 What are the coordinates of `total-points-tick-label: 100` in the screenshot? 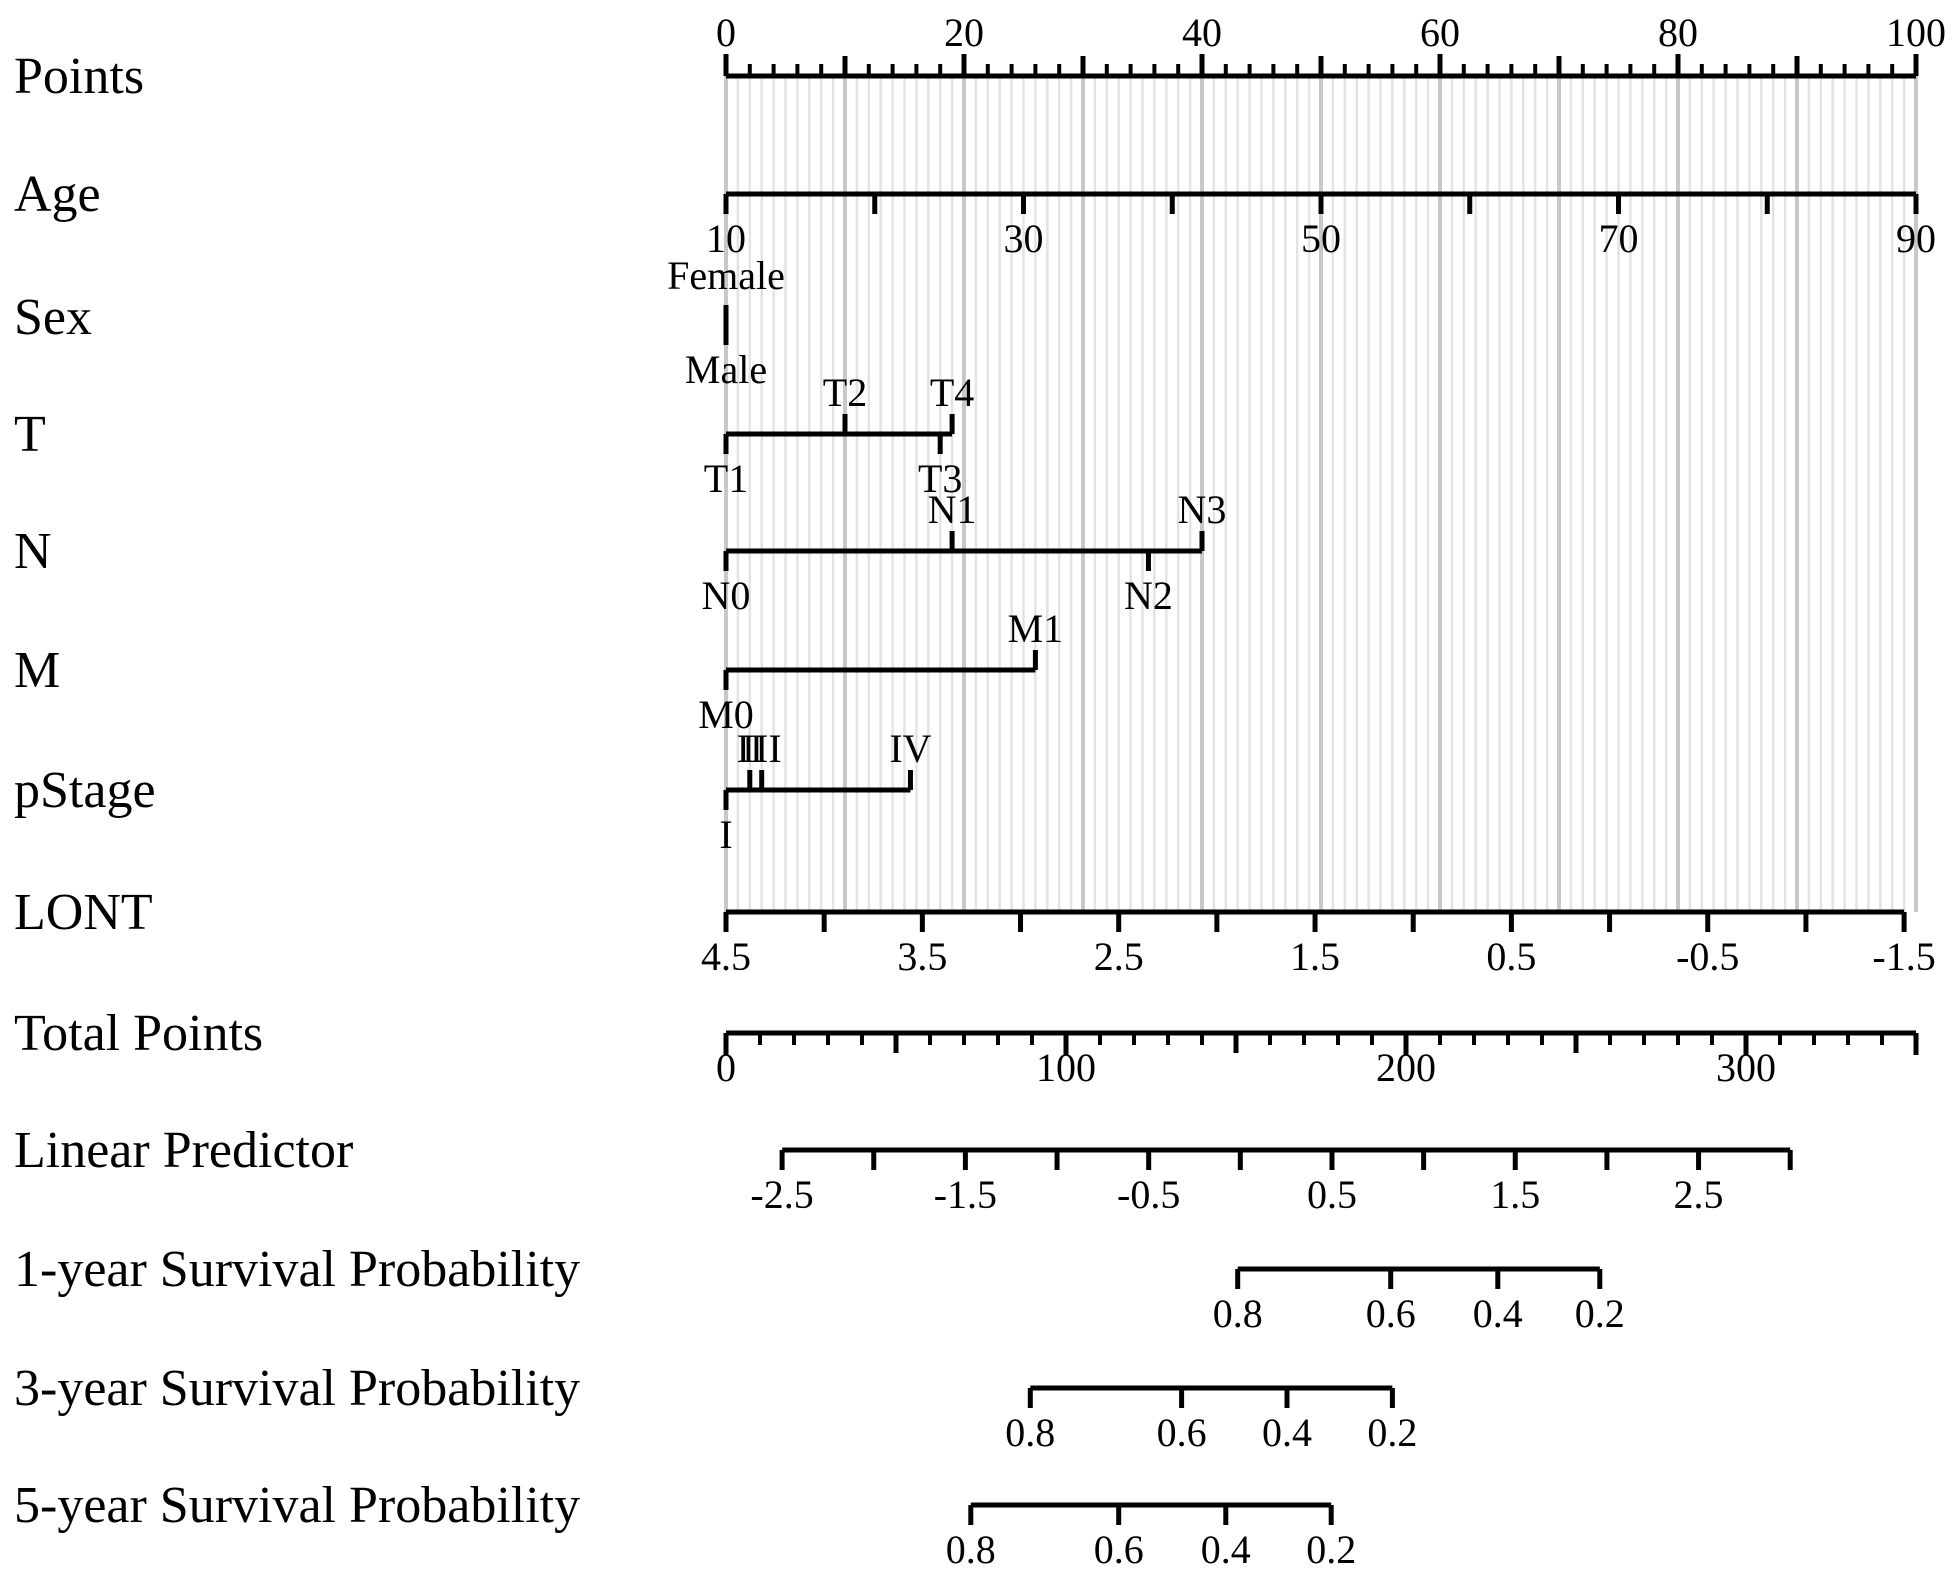 It's located at (1066, 1067).